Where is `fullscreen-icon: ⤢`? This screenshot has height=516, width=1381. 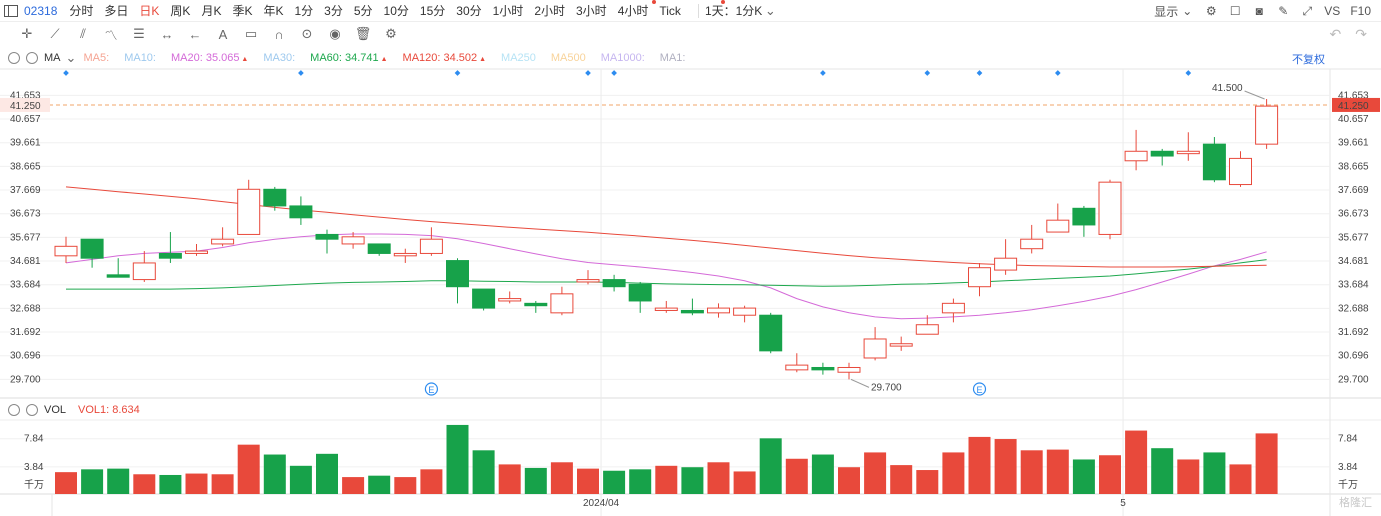 fullscreen-icon: ⤢ is located at coordinates (1307, 11).